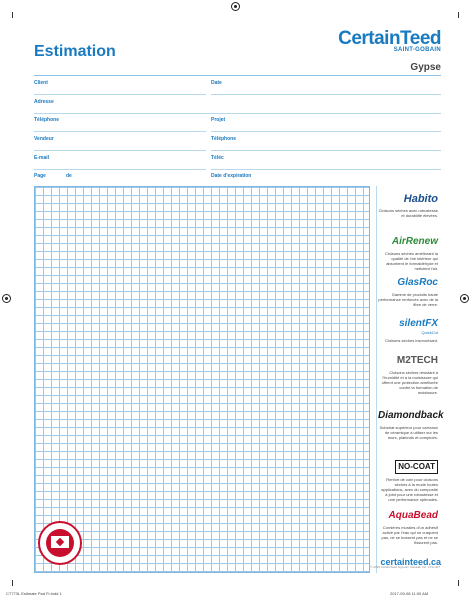 The image size is (471, 600). Describe the element at coordinates (417, 50) in the screenshot. I see `brand-subtitle: SAINT-GOBAIN` at that location.